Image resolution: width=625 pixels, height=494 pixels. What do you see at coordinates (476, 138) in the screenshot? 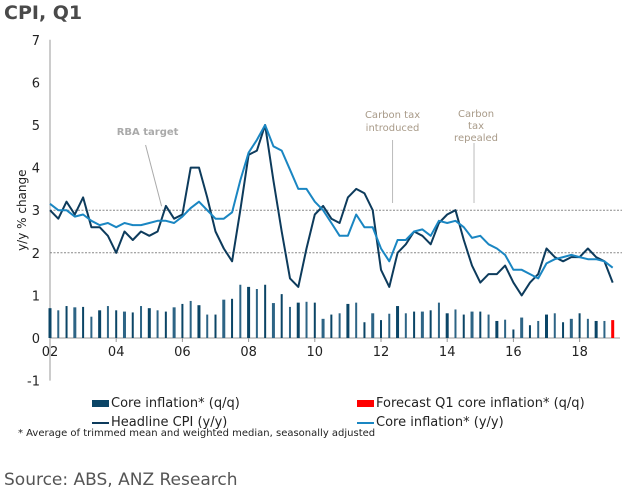
I see `annotation-carbon-tax-repealed: repealed` at bounding box center [476, 138].